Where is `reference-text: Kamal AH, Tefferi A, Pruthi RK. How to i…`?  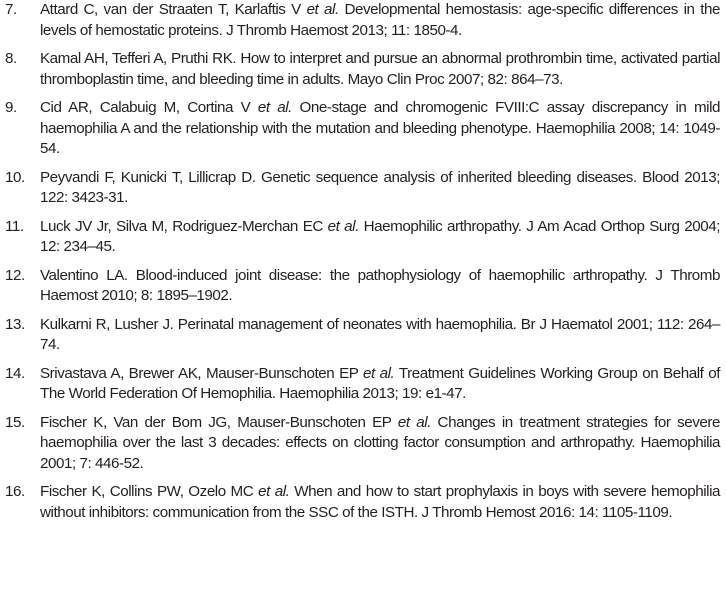 reference-text: Kamal AH, Tefferi A, Pruthi RK. How to i… is located at coordinates (380, 69).